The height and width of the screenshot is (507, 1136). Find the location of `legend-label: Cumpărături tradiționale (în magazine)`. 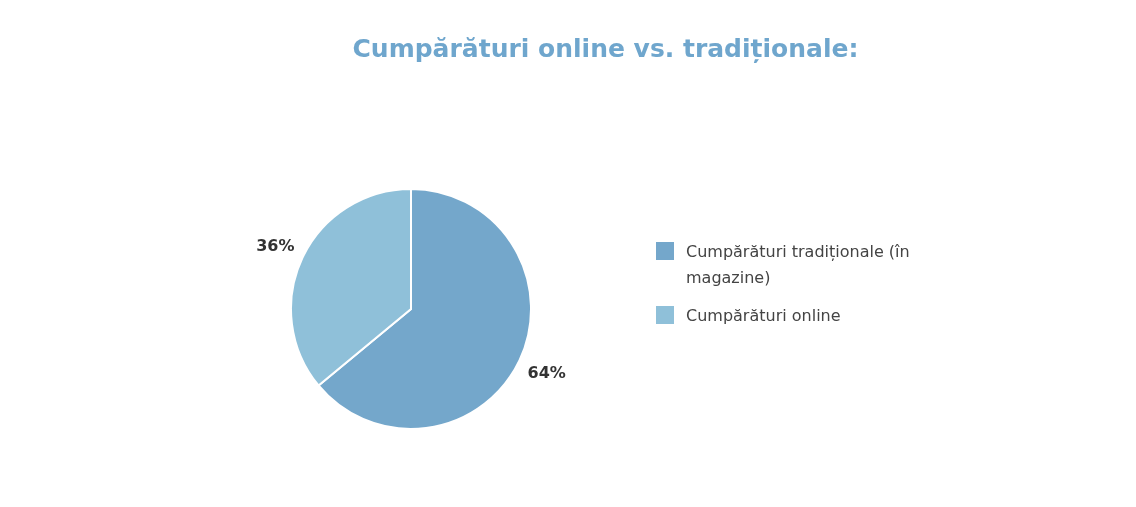

legend-label: Cumpărături tradiționale (în magazine) is located at coordinates (798, 265).